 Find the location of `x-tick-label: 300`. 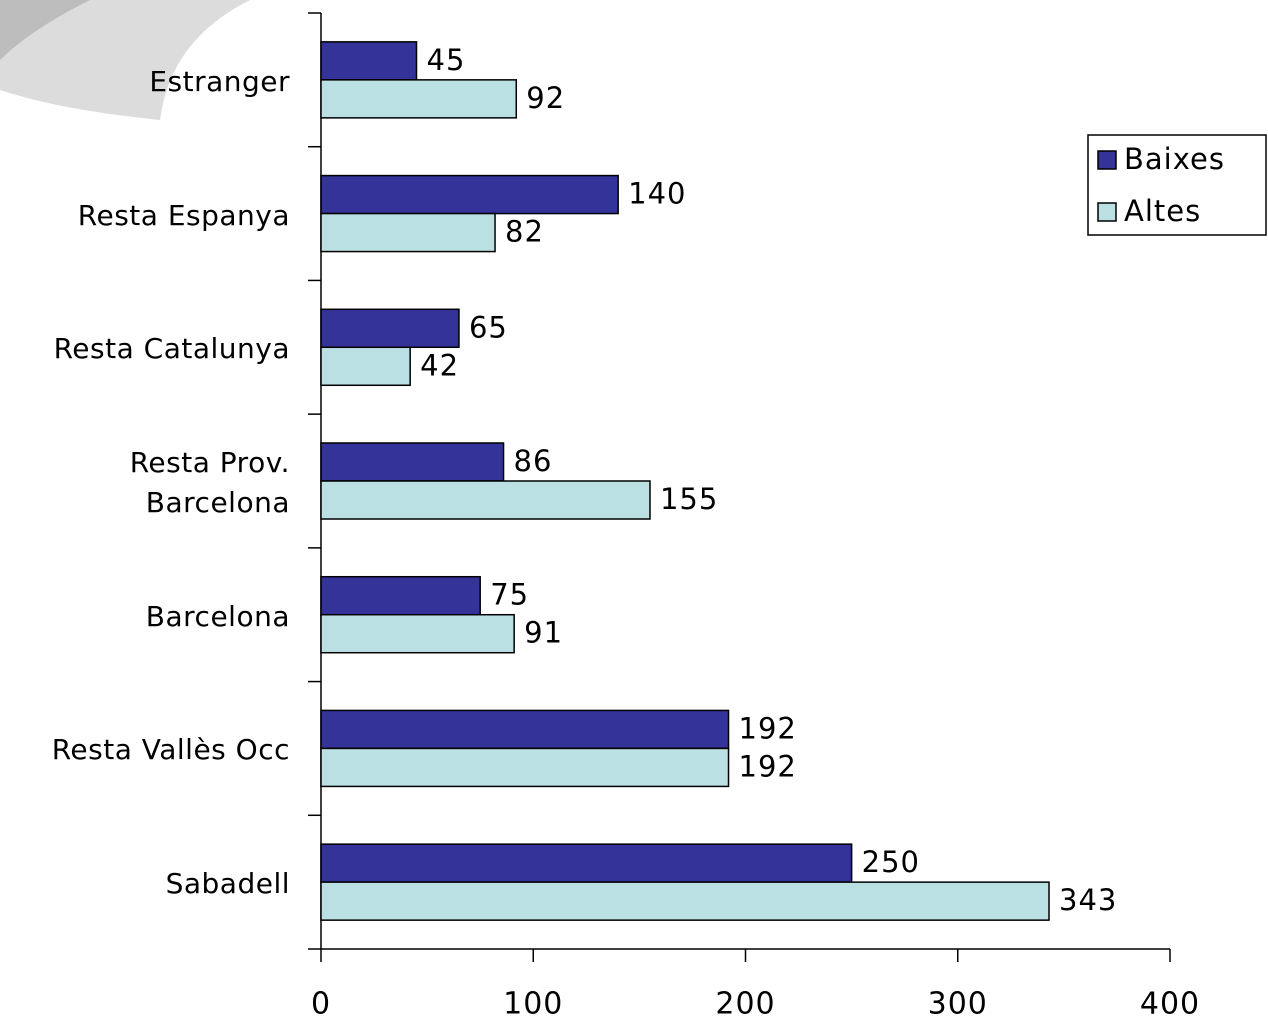

x-tick-label: 300 is located at coordinates (958, 1004).